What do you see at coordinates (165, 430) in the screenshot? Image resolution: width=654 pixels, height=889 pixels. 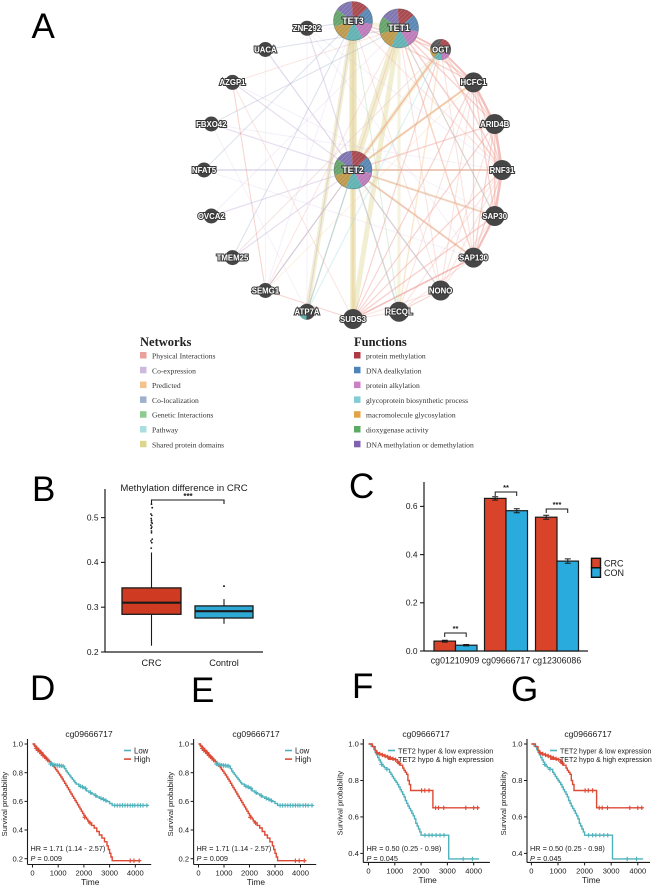 I see `svg-text: Pathway` at bounding box center [165, 430].